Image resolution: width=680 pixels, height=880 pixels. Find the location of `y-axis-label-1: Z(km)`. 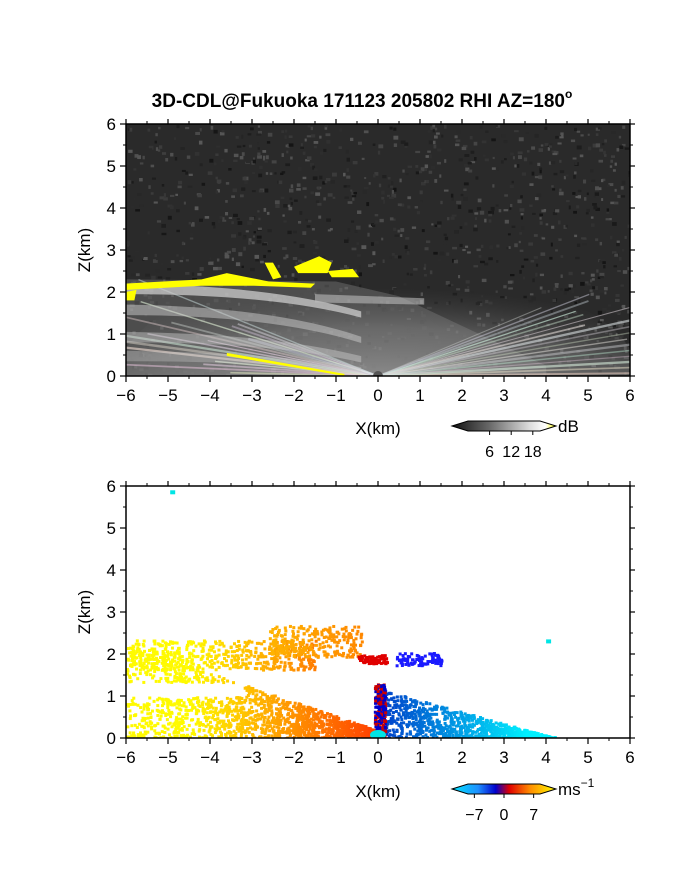

y-axis-label-1: Z(km) is located at coordinates (84, 250).